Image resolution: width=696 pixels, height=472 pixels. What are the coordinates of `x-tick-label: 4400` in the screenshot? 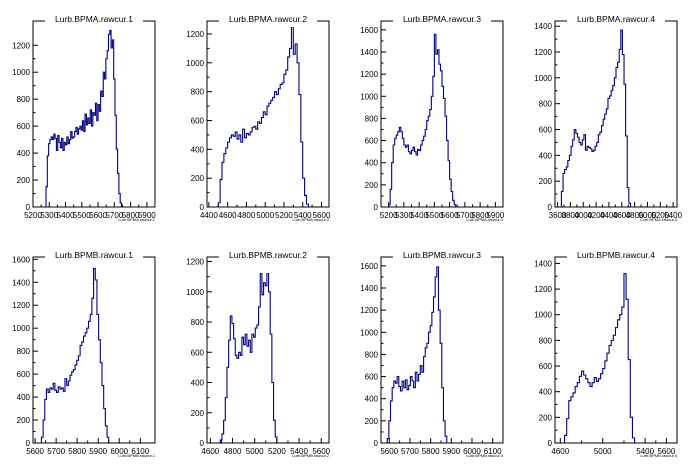 It's located at (209, 215).